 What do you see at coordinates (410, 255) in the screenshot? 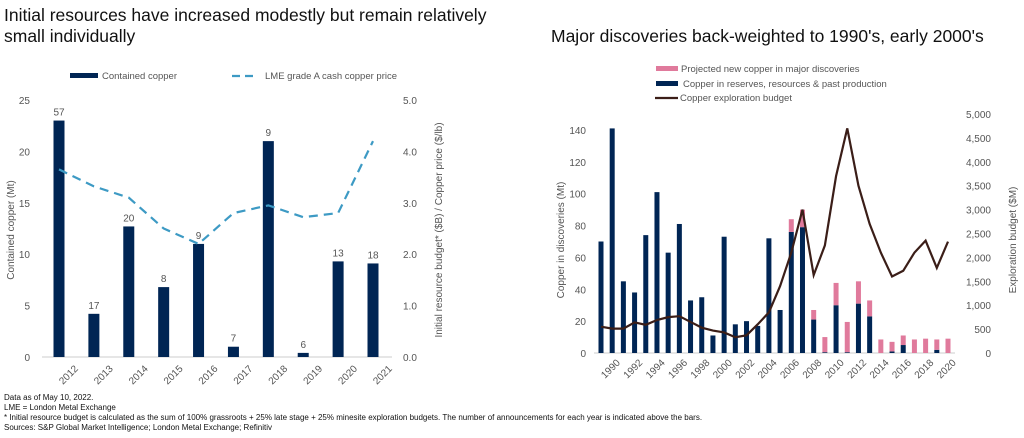
I see `y2-tick-label: 2.0` at bounding box center [410, 255].